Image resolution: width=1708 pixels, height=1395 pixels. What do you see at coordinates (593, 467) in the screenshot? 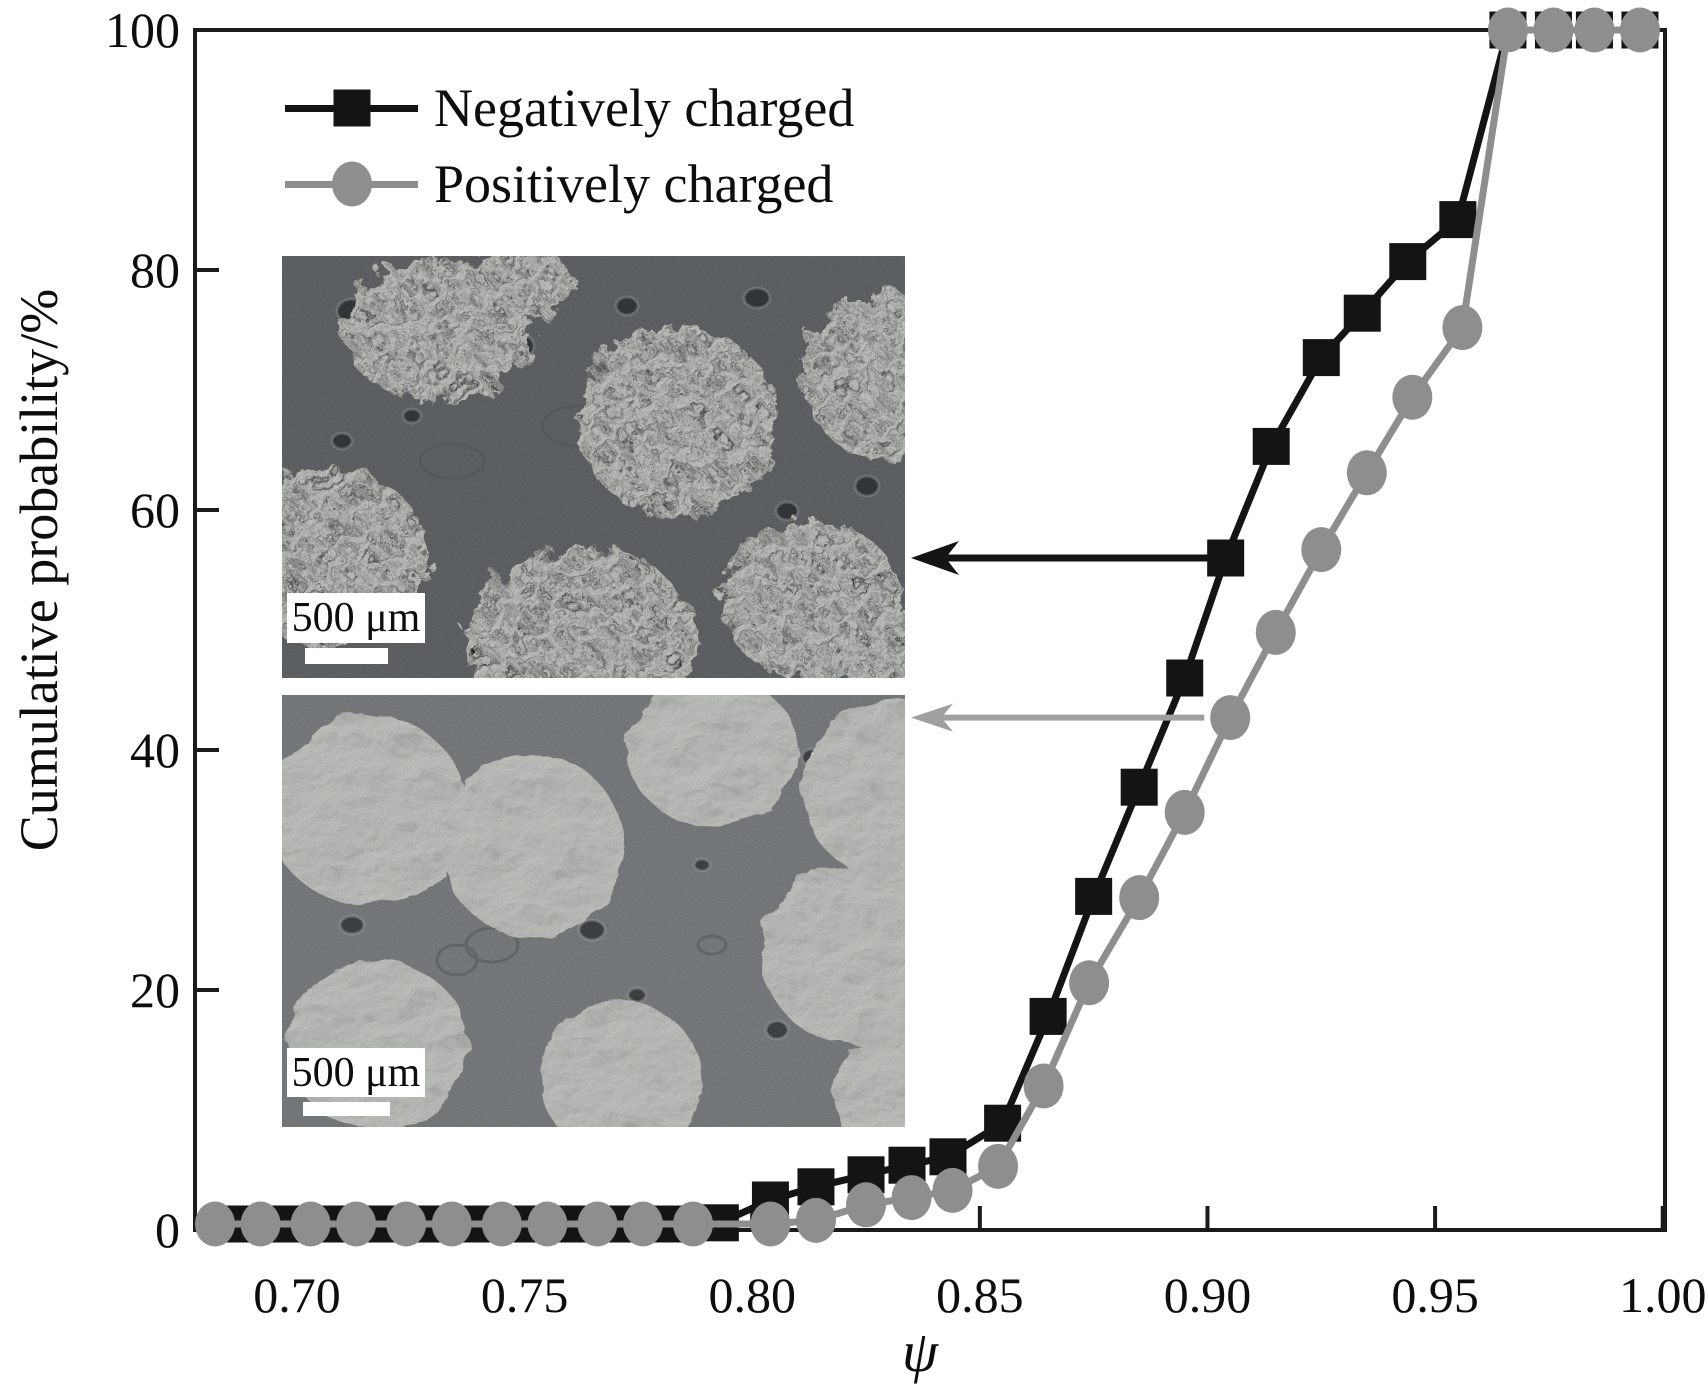
I see `sem-inset-negatively-charged: 500 μm` at bounding box center [593, 467].